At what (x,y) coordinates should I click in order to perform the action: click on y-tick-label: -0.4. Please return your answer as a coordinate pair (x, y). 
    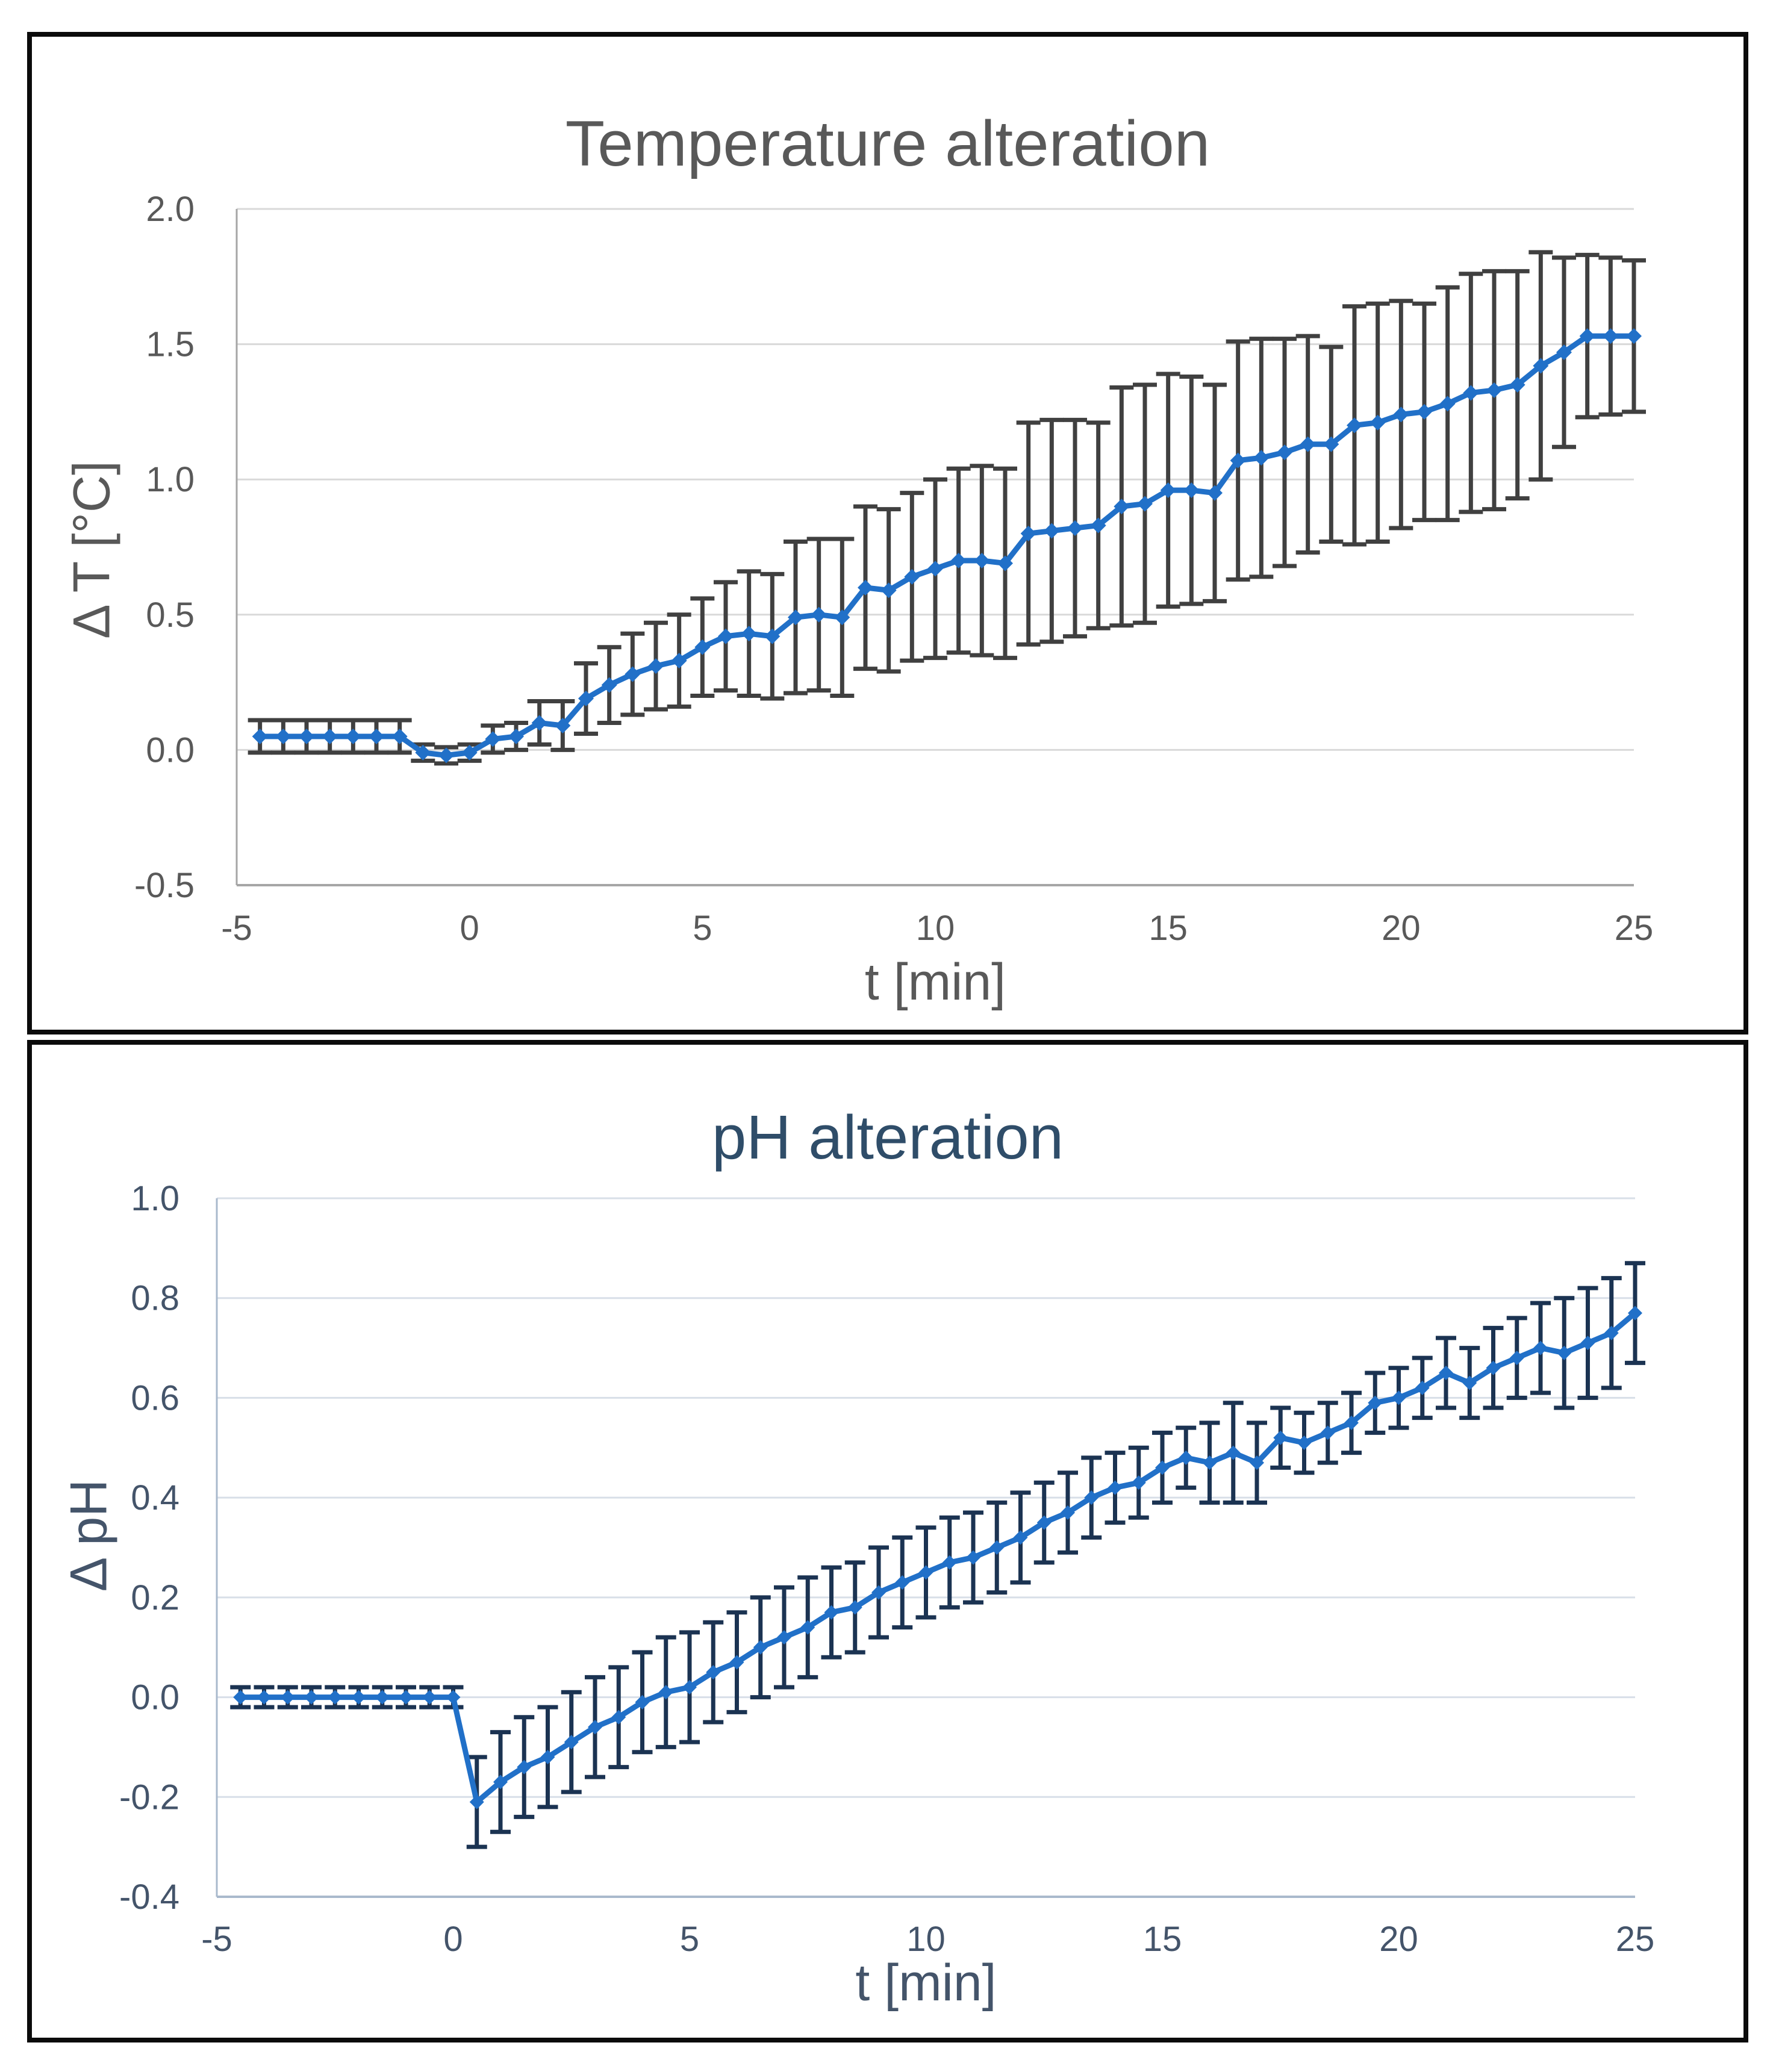
    Looking at the image, I should click on (149, 1898).